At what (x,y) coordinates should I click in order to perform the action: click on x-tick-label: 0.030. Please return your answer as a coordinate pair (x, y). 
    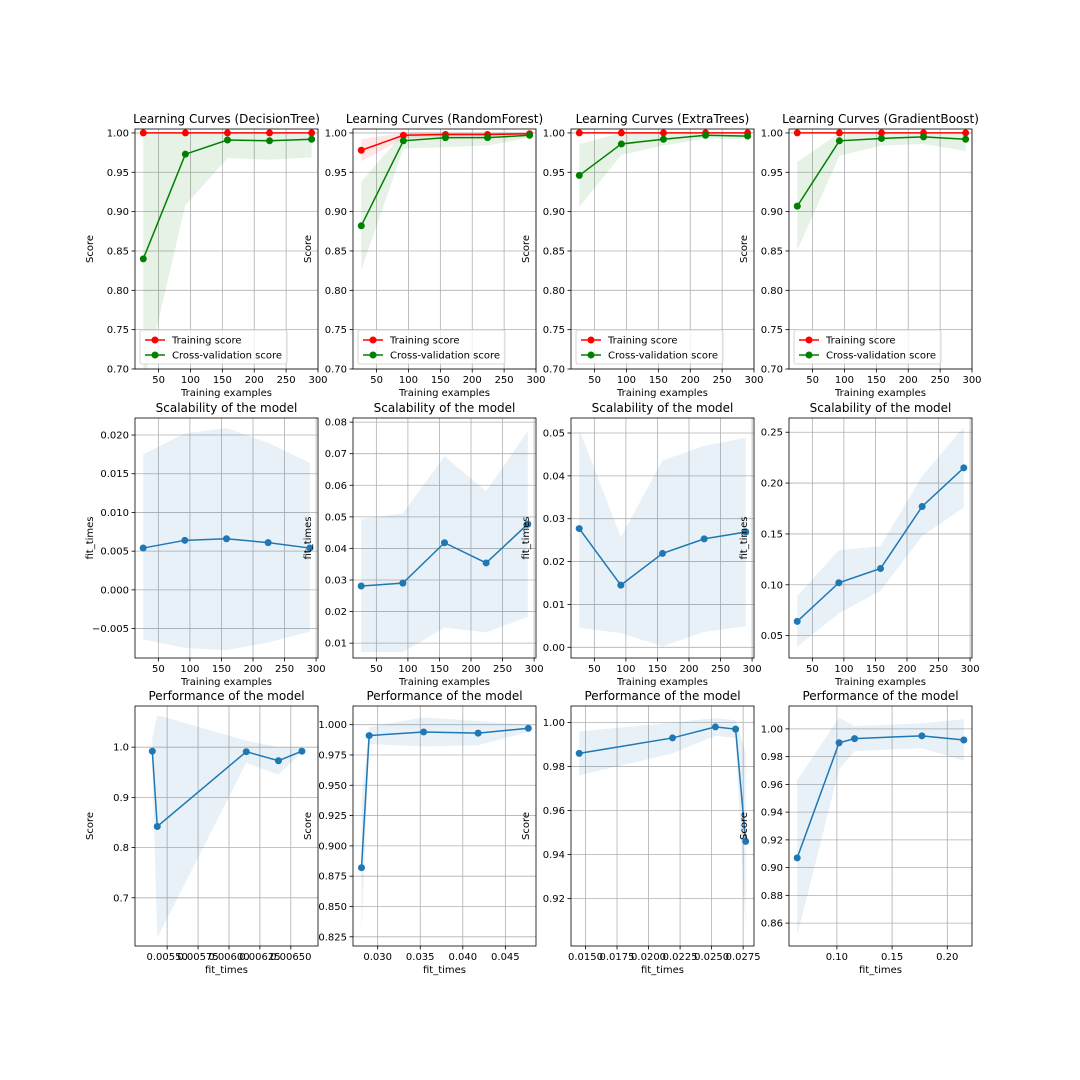
    Looking at the image, I should click on (377, 957).